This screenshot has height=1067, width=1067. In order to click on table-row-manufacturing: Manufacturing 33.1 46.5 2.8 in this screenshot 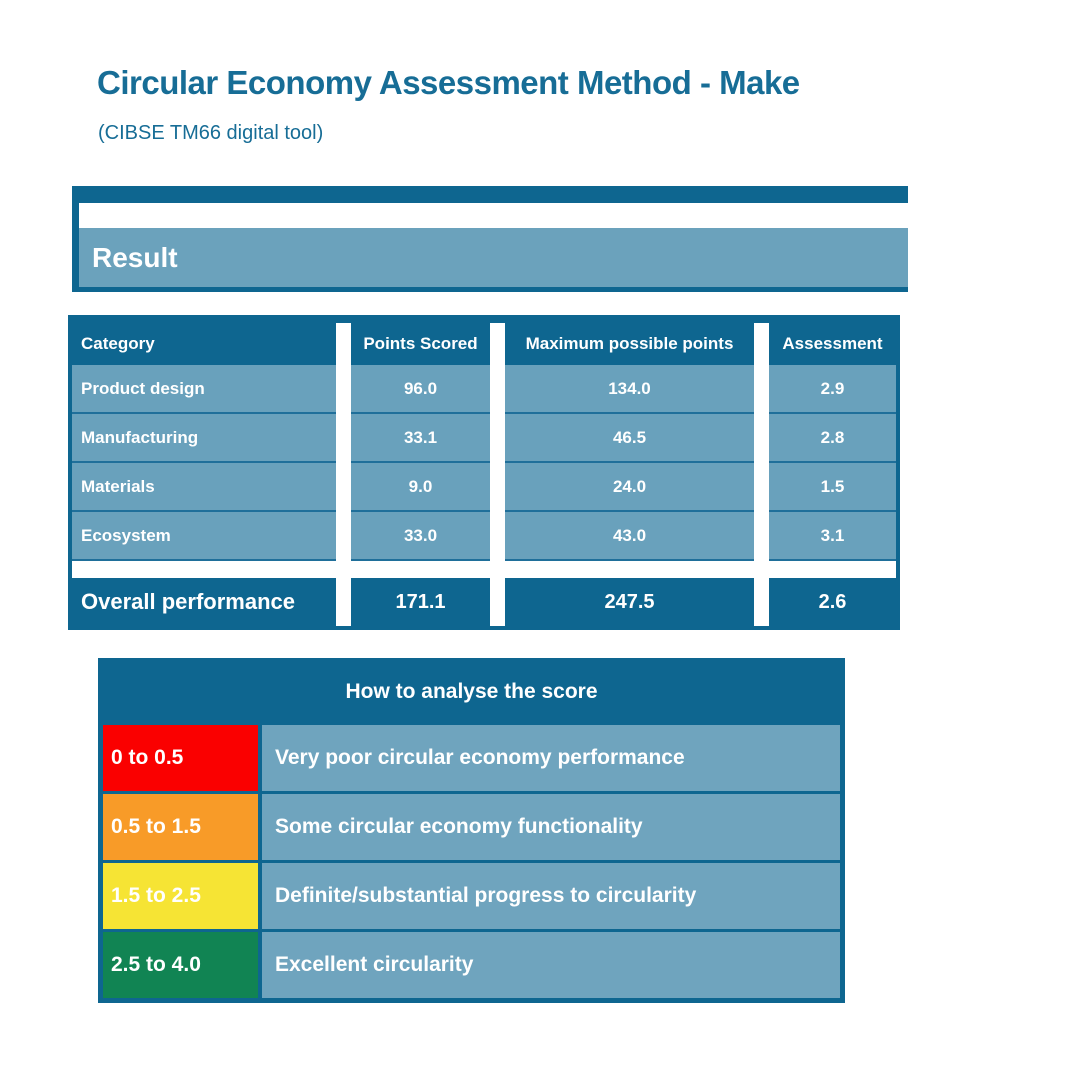, I will do `click(484, 438)`.